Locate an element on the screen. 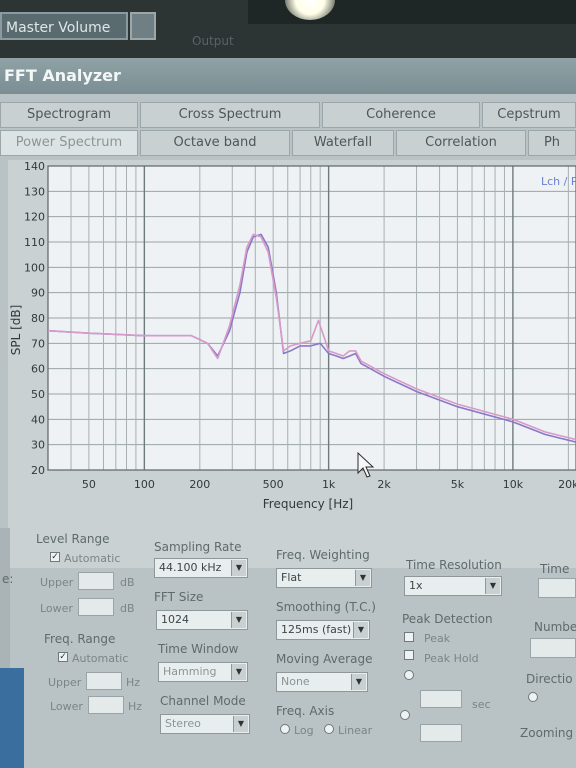  tab-coherence: Coherence is located at coordinates (401, 115).